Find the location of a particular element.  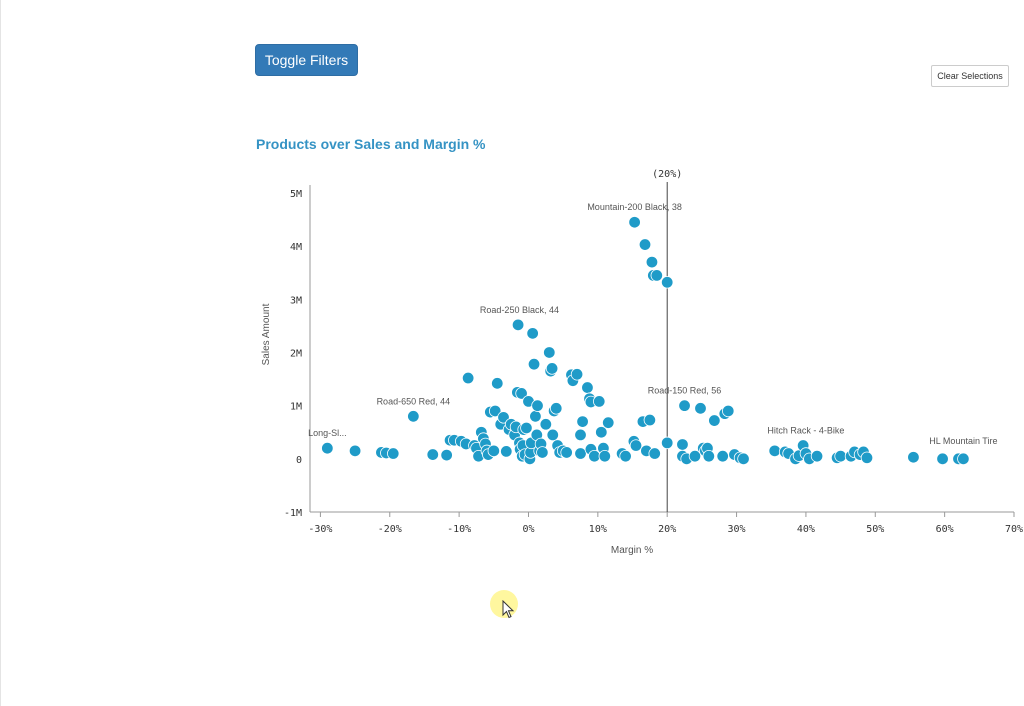

y-tick-label: 1M is located at coordinates (296, 407).